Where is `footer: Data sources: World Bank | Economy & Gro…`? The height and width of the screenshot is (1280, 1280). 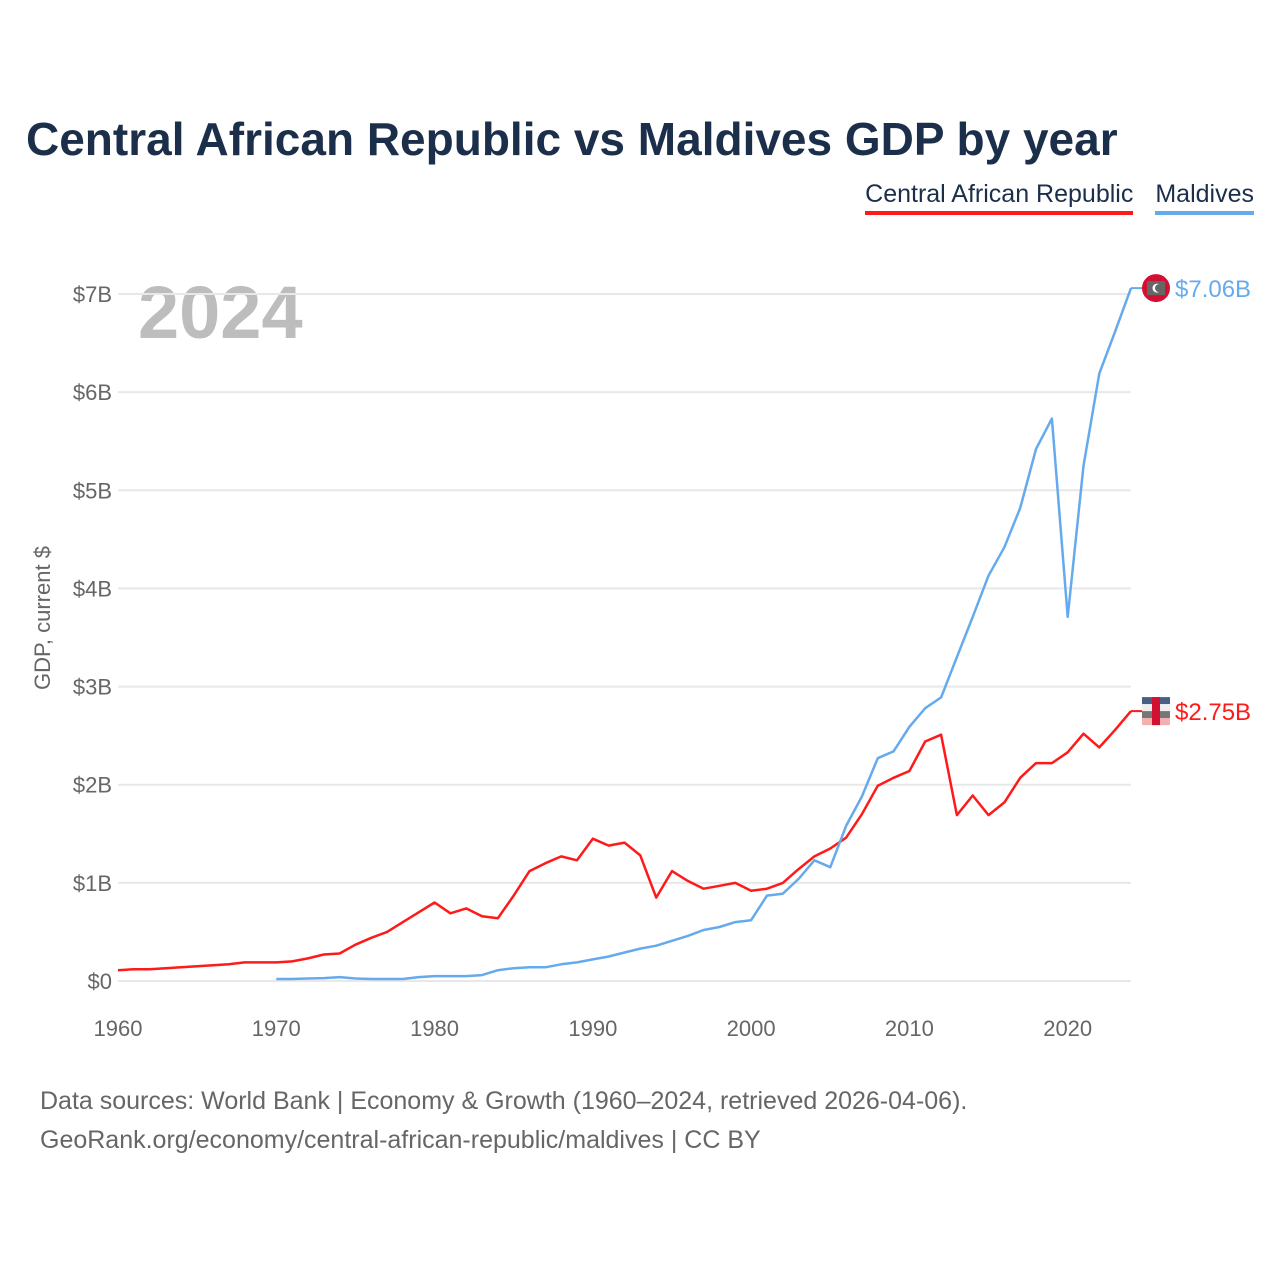
footer: Data sources: World Bank | Economy & Gro… is located at coordinates (503, 1121).